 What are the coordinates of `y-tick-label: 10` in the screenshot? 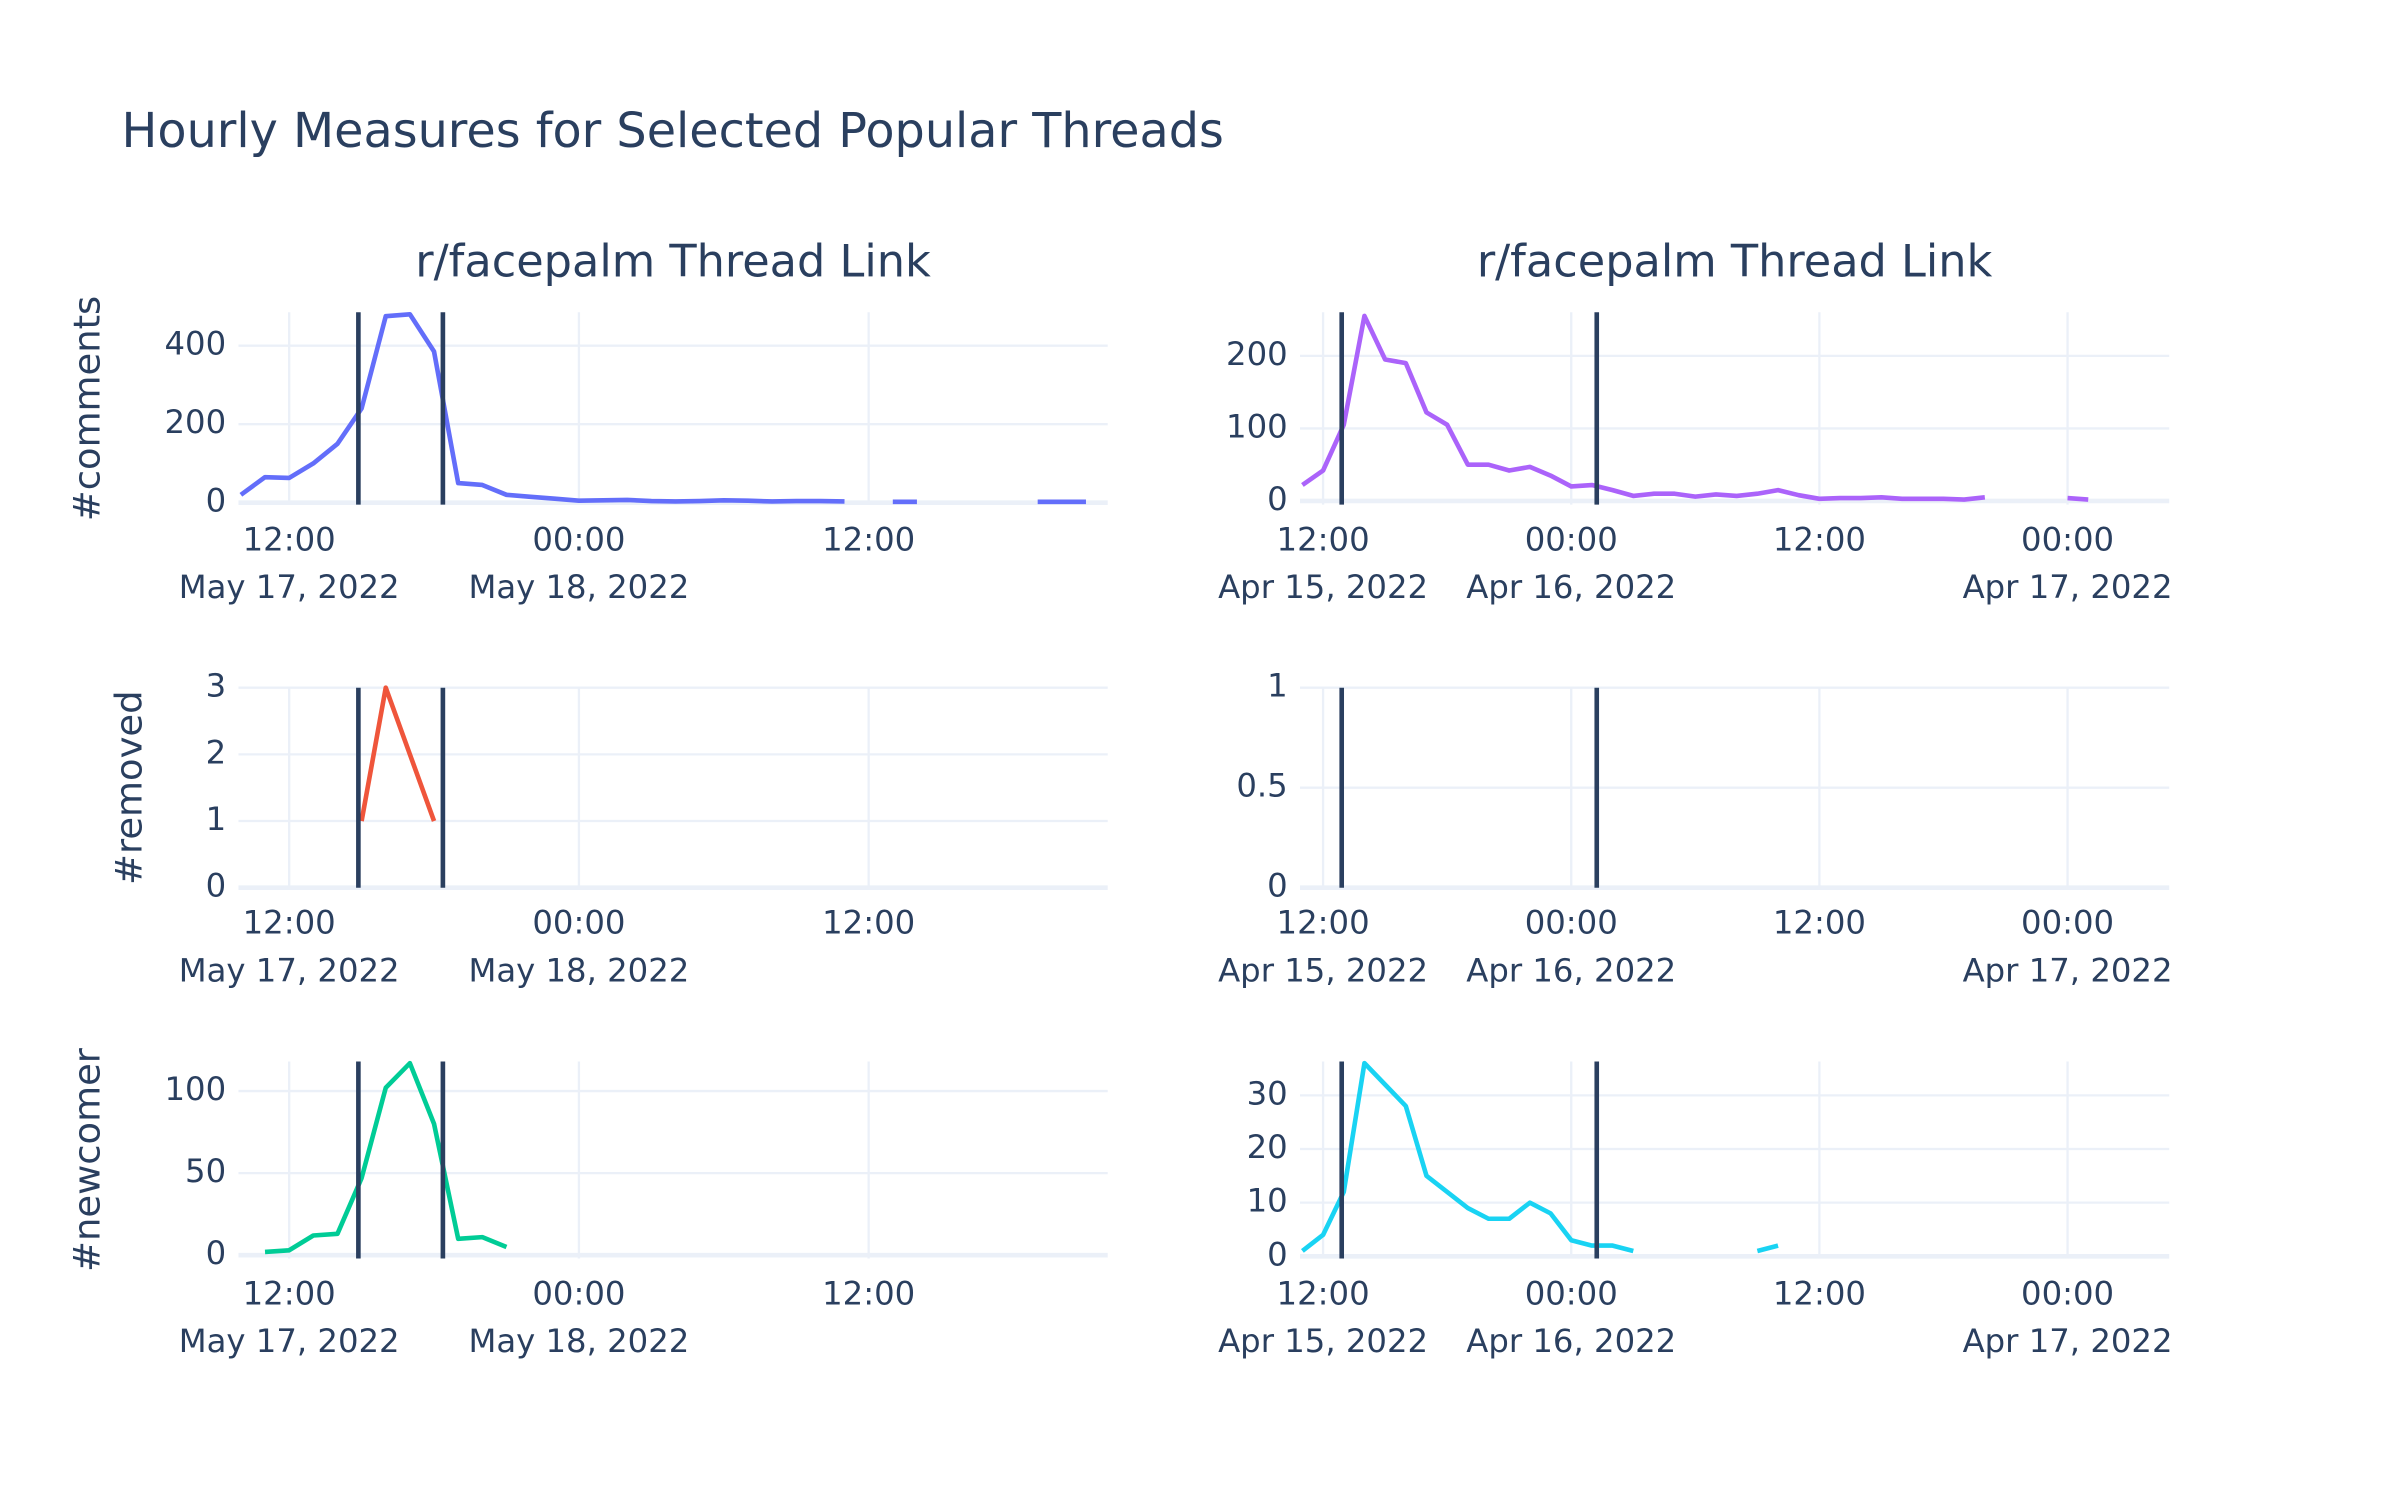 It's located at (1267, 1201).